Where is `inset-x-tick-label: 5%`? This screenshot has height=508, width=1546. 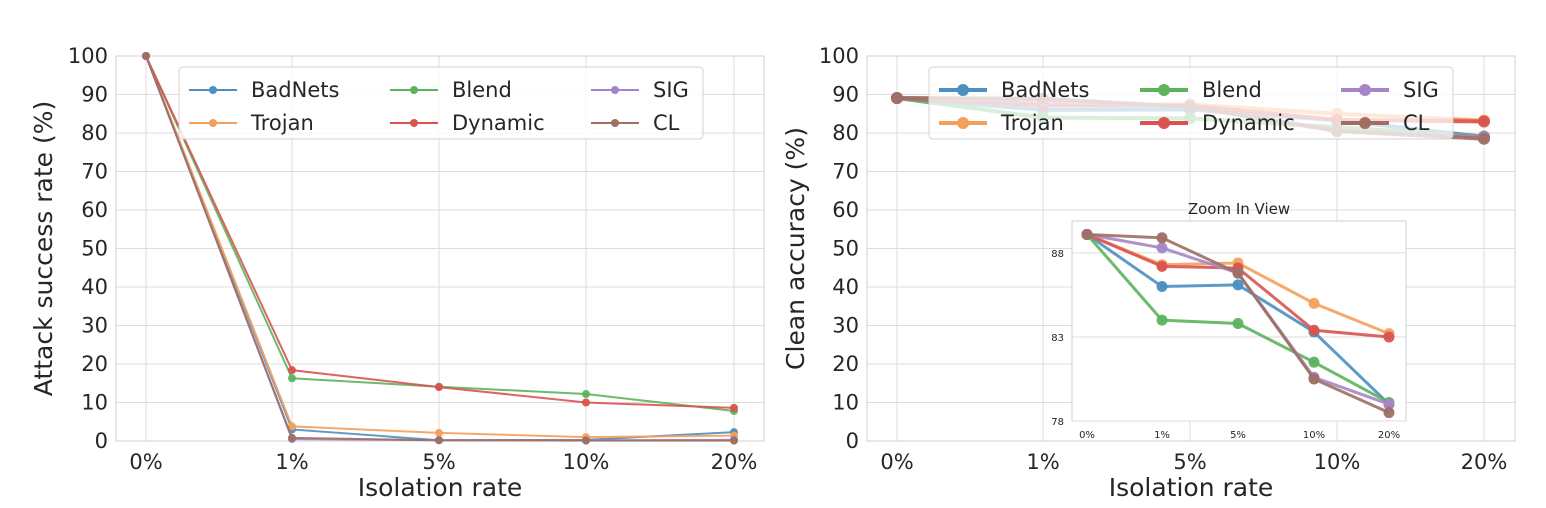 inset-x-tick-label: 5% is located at coordinates (1238, 435).